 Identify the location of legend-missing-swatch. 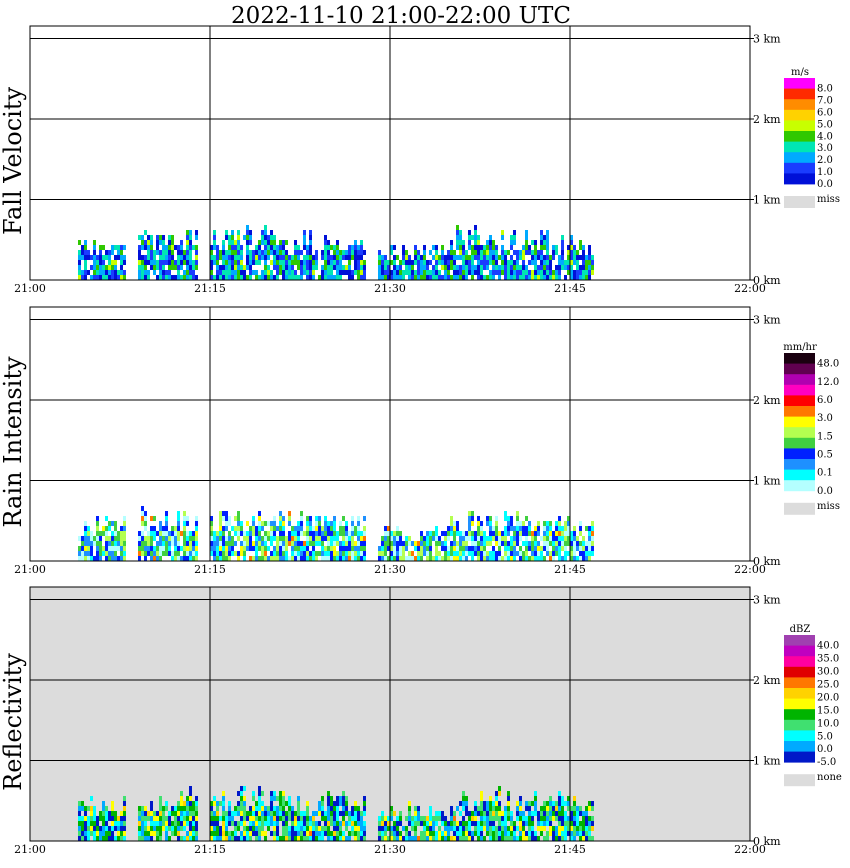
(799, 780).